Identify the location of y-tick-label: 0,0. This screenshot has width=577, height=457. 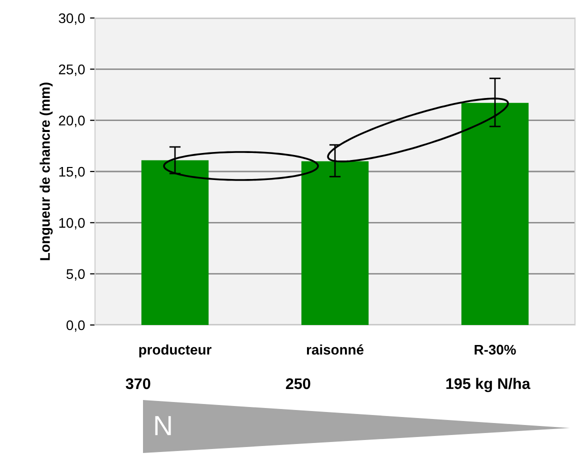
(75, 326).